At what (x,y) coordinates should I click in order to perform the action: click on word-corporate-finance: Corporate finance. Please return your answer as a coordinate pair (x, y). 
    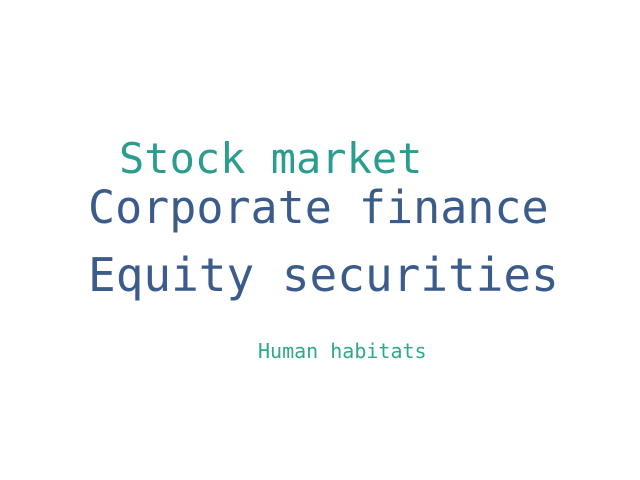
    Looking at the image, I should click on (318, 207).